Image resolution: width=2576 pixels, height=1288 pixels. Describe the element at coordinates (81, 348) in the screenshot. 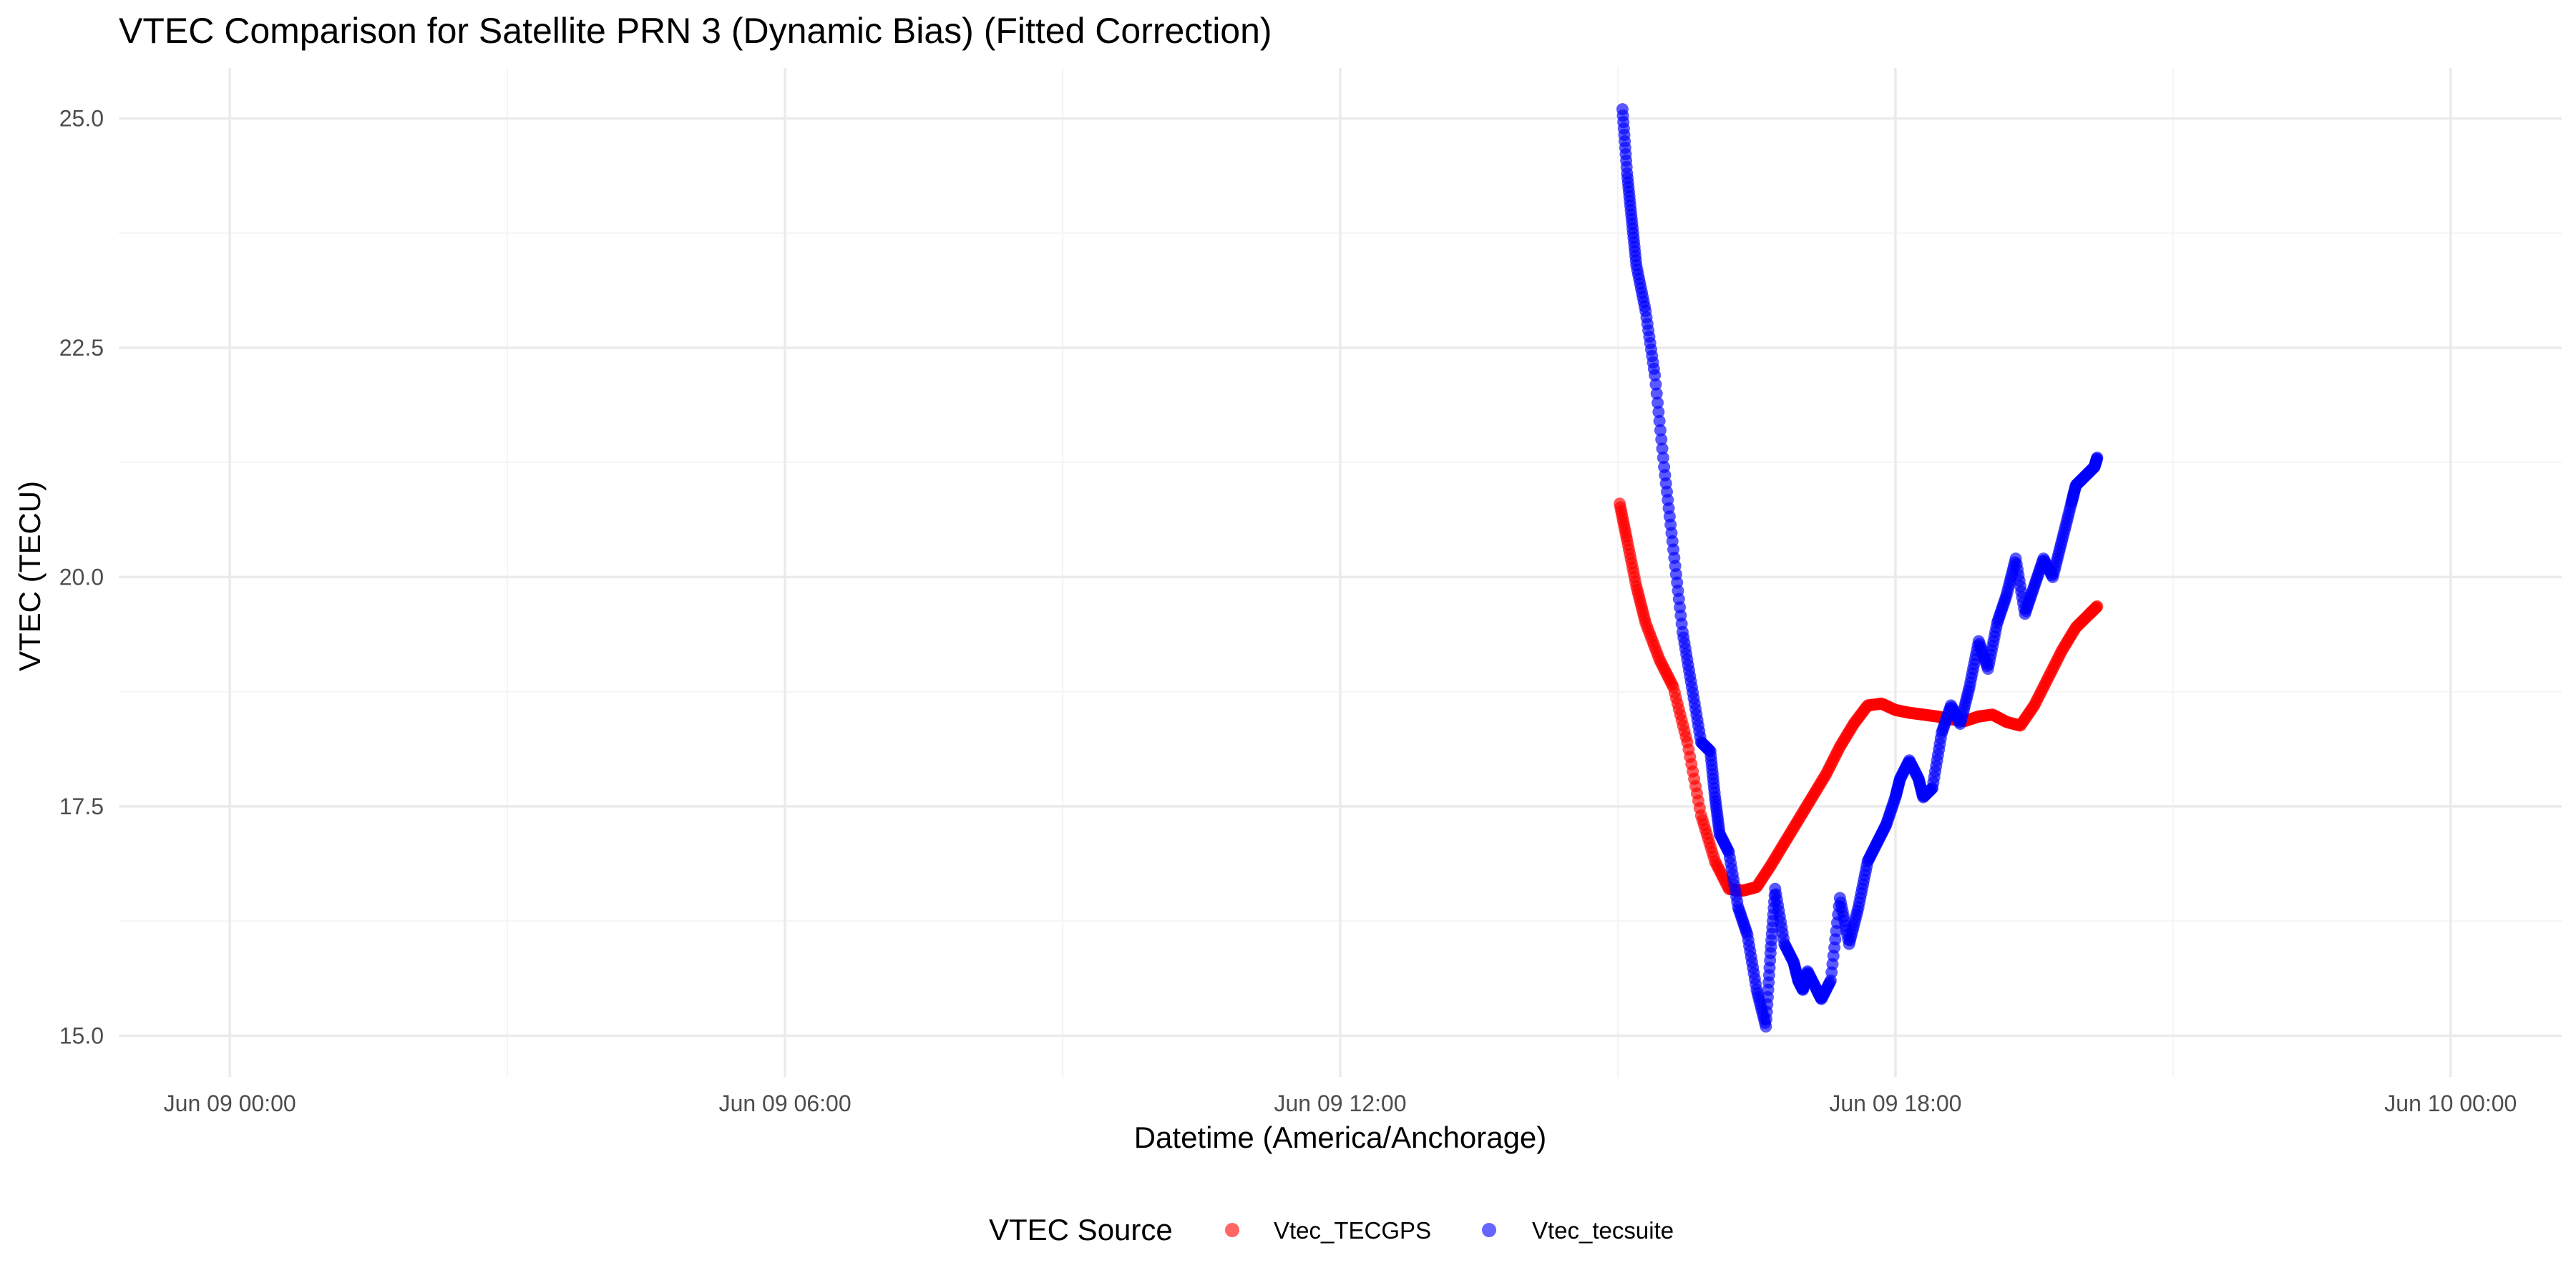

I see `y-tick-label: 22.5` at that location.